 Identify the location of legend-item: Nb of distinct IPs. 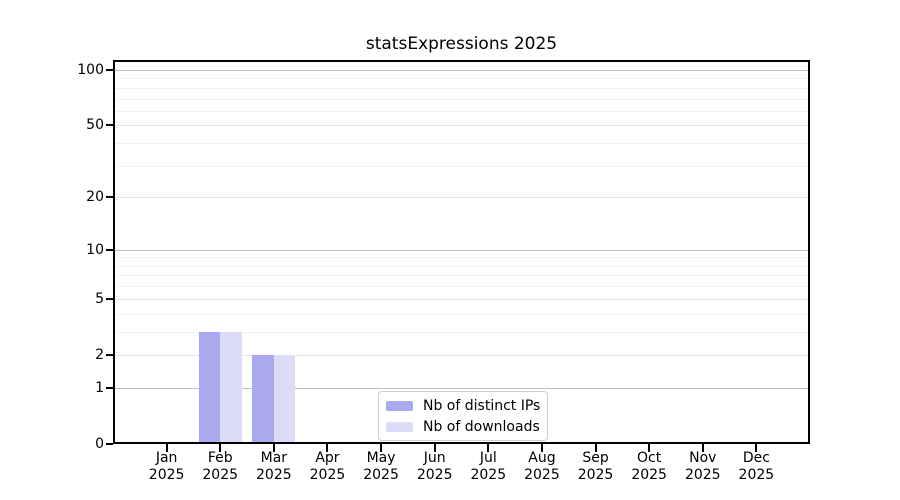
(463, 405).